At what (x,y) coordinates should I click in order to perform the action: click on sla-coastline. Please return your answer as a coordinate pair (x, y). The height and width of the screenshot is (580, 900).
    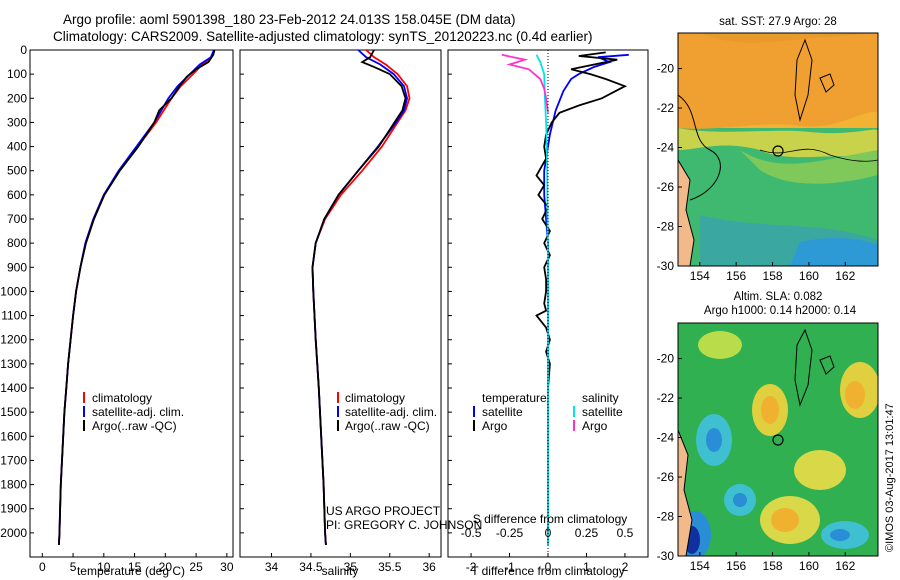
    Looking at the image, I should click on (685, 492).